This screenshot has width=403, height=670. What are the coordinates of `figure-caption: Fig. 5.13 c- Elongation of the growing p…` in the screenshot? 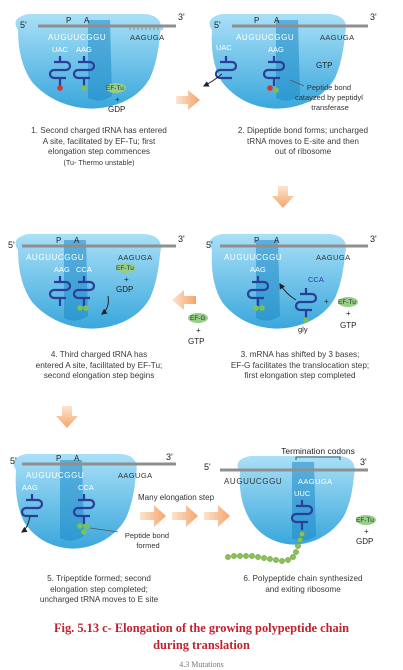 It's located at (201, 636).